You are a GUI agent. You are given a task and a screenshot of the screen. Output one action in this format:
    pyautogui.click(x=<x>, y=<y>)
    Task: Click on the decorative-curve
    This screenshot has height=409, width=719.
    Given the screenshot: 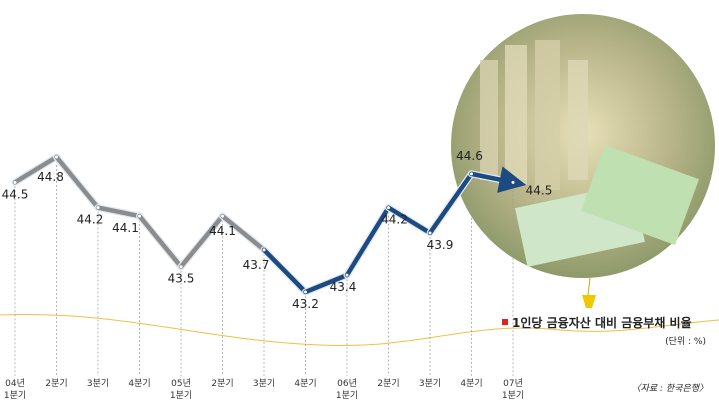 What is the action you would take?
    pyautogui.click(x=359, y=330)
    